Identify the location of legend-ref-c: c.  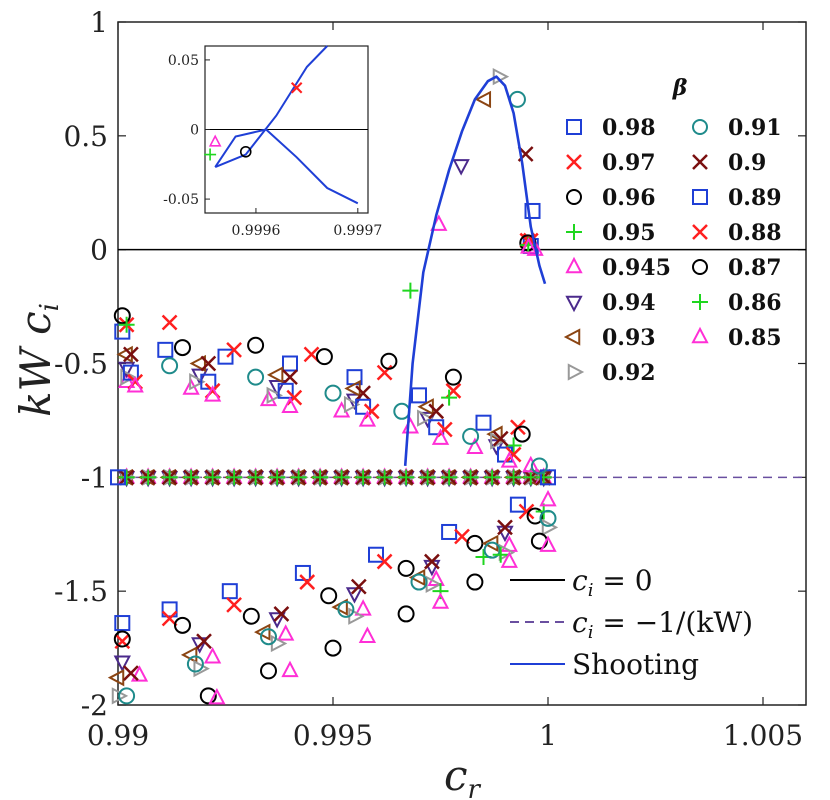
(580, 622).